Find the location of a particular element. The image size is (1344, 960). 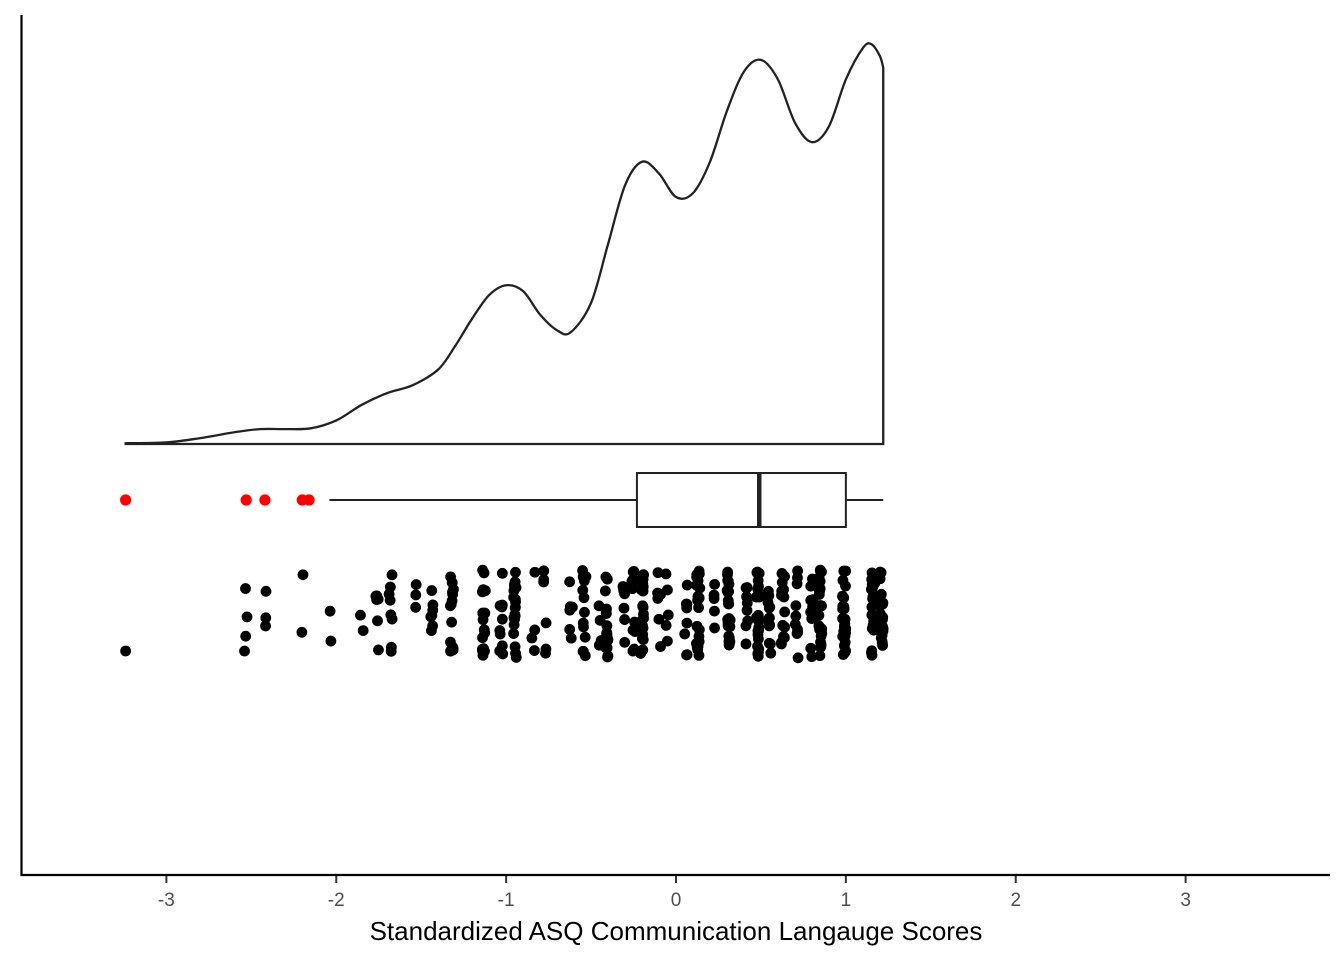

x-tick-label: 0 is located at coordinates (676, 900).